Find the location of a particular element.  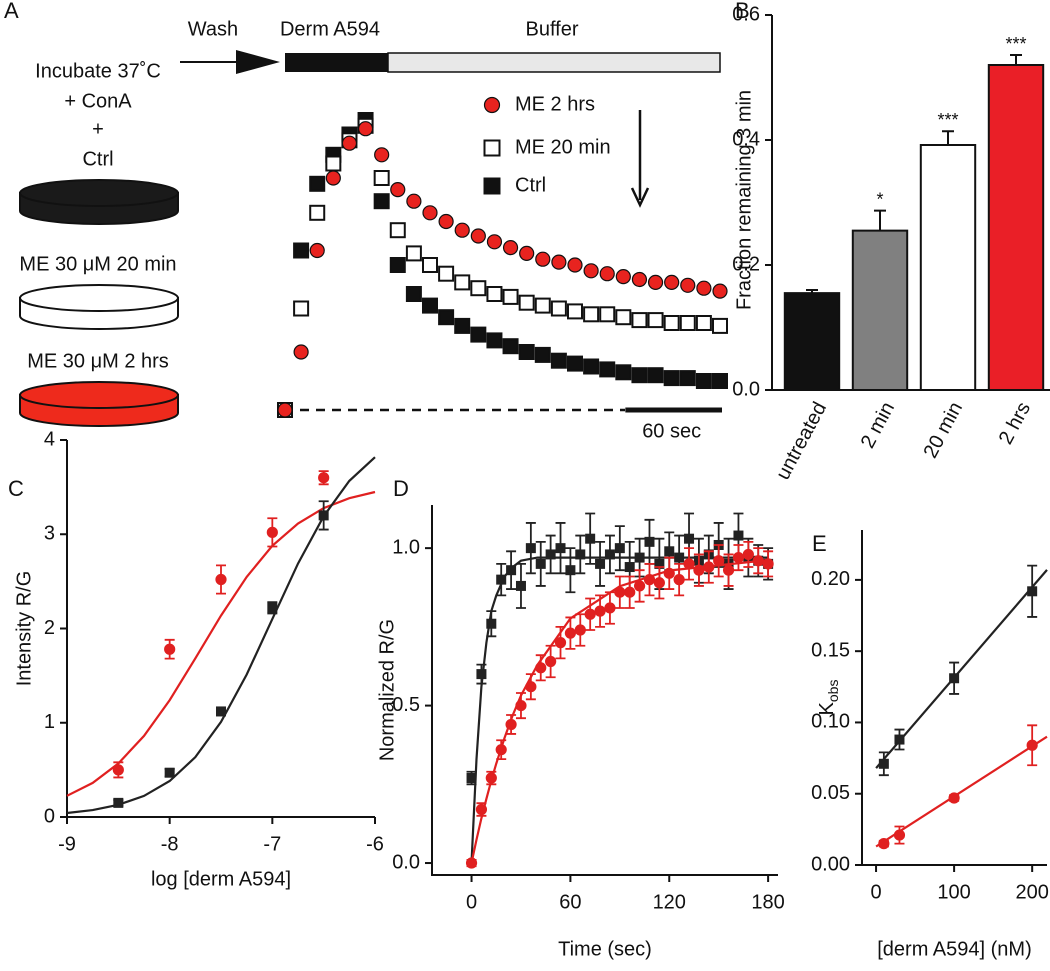

time-arrow is located at coordinates (640, 159).